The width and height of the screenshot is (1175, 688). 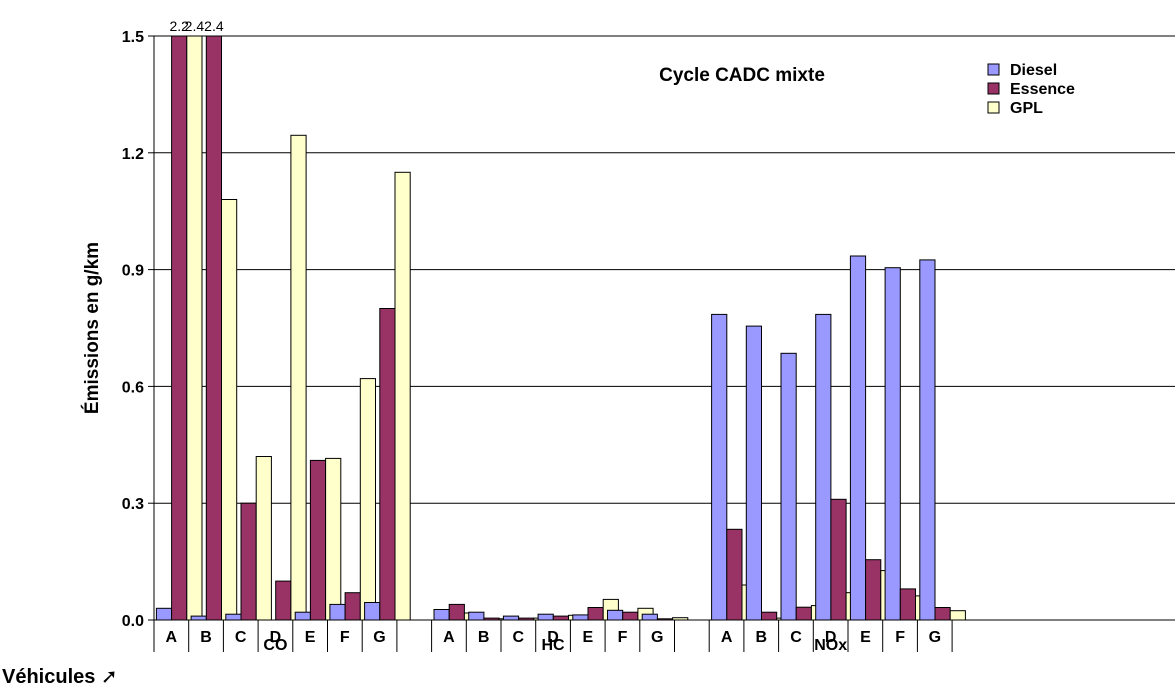 I want to click on x-axis-label: Véhicules ➚, so click(x=60, y=677).